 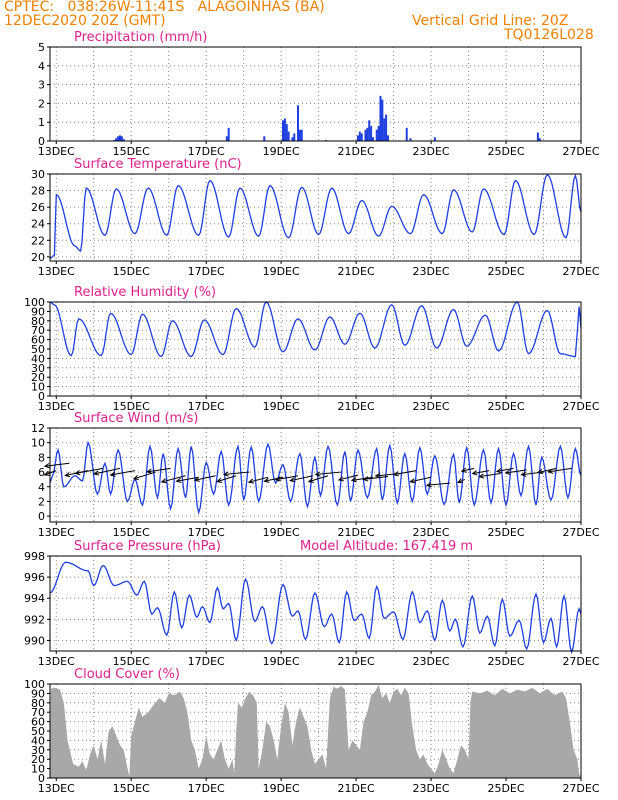 What do you see at coordinates (41, 778) in the screenshot?
I see `y-tick-label: 0` at bounding box center [41, 778].